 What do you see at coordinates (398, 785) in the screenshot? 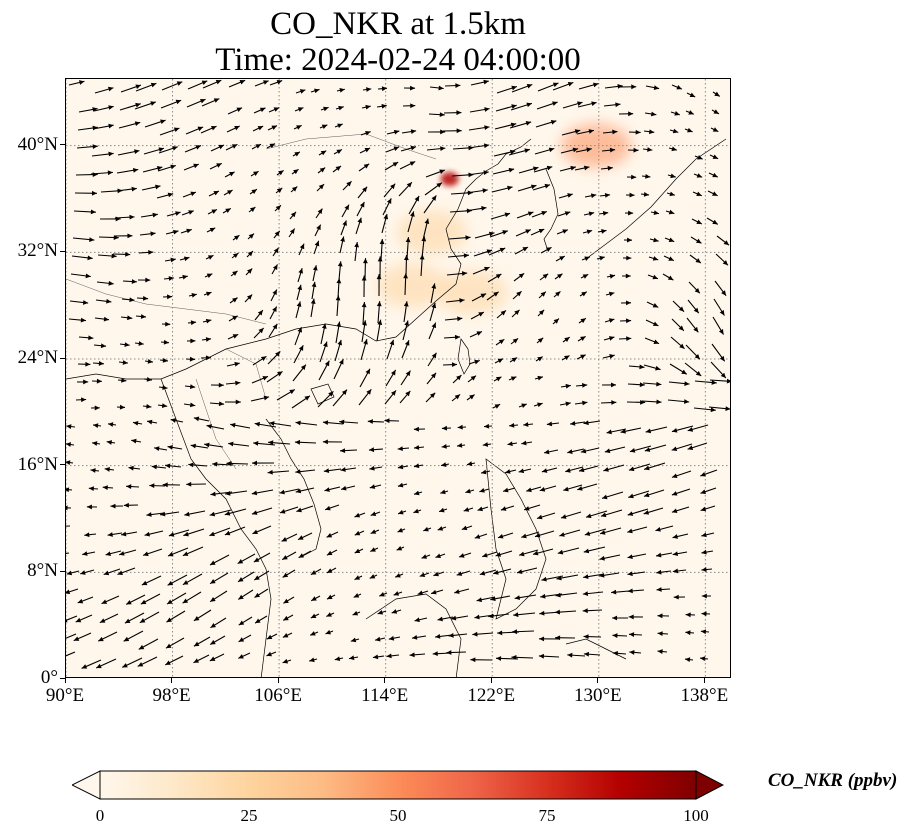
I see `colorbar-gradient` at bounding box center [398, 785].